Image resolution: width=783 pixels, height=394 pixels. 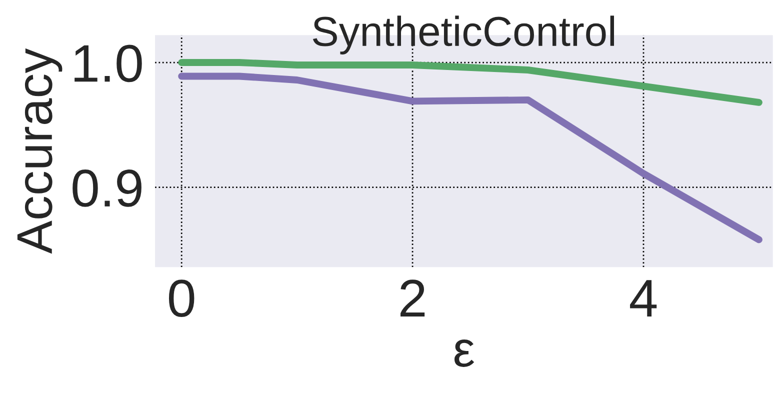 What do you see at coordinates (643, 298) in the screenshot?
I see `x-tick-label: 4` at bounding box center [643, 298].